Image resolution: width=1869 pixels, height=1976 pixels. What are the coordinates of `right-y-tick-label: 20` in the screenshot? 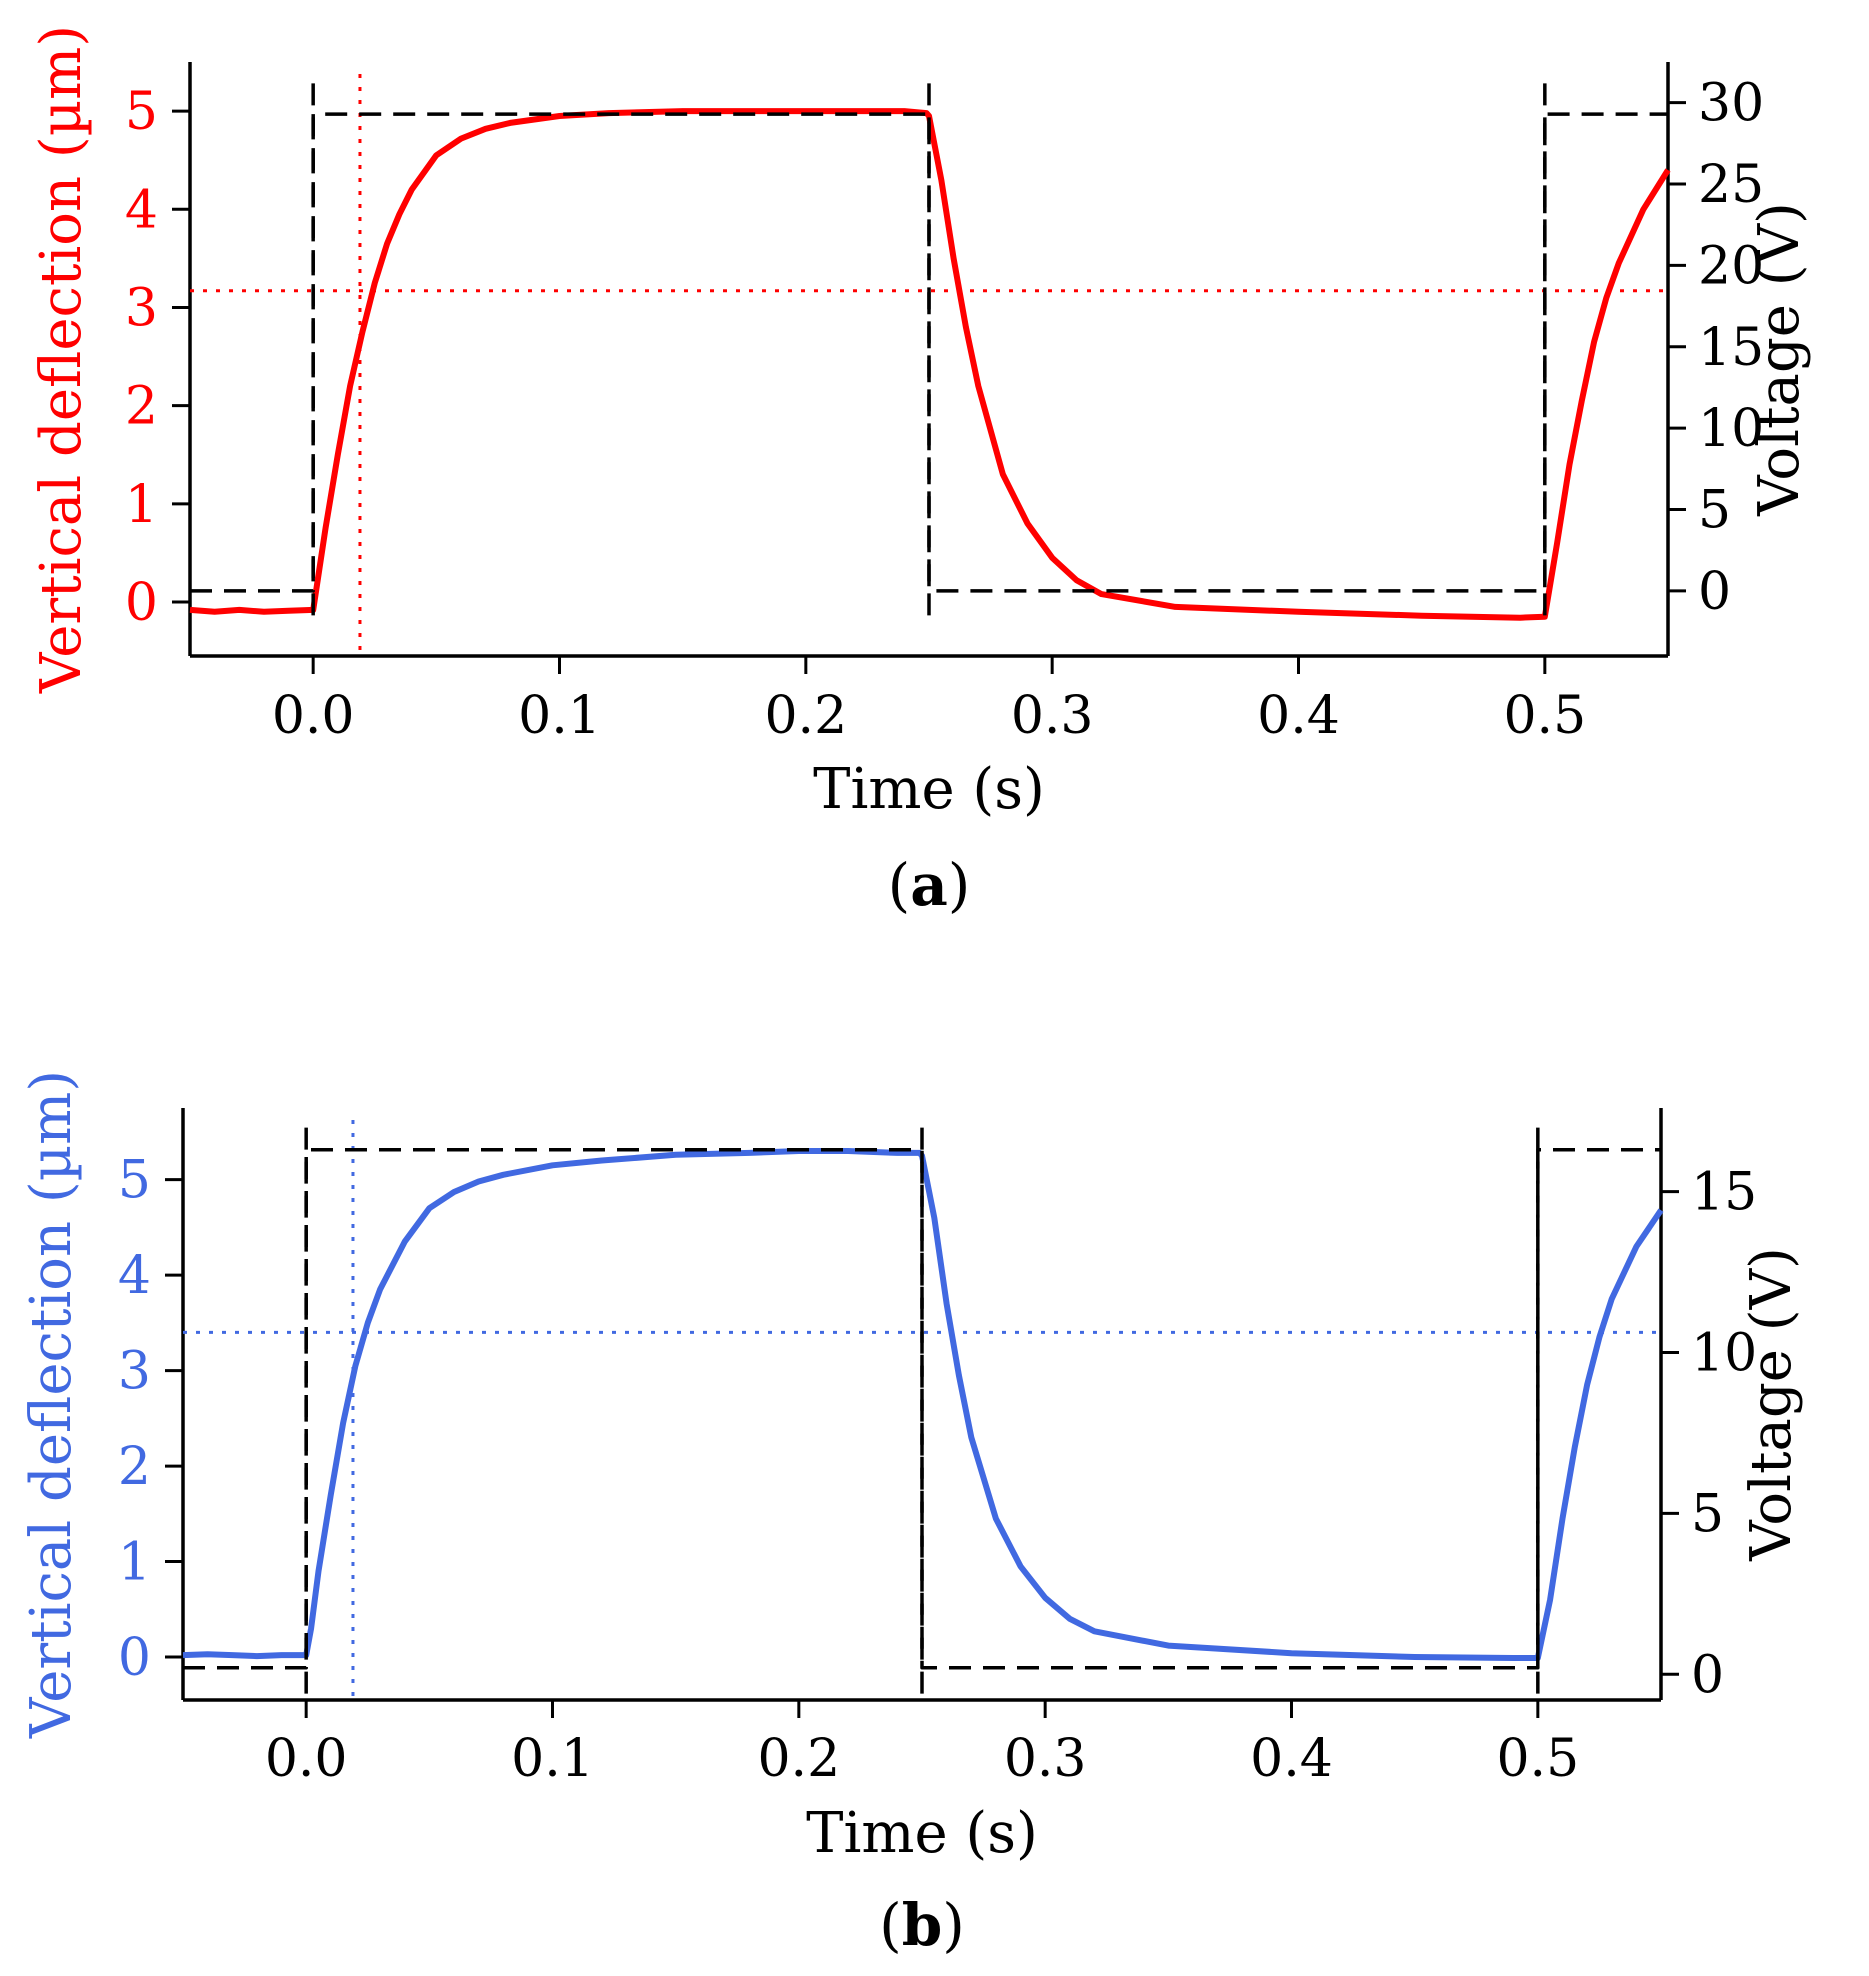 It's located at (1731, 266).